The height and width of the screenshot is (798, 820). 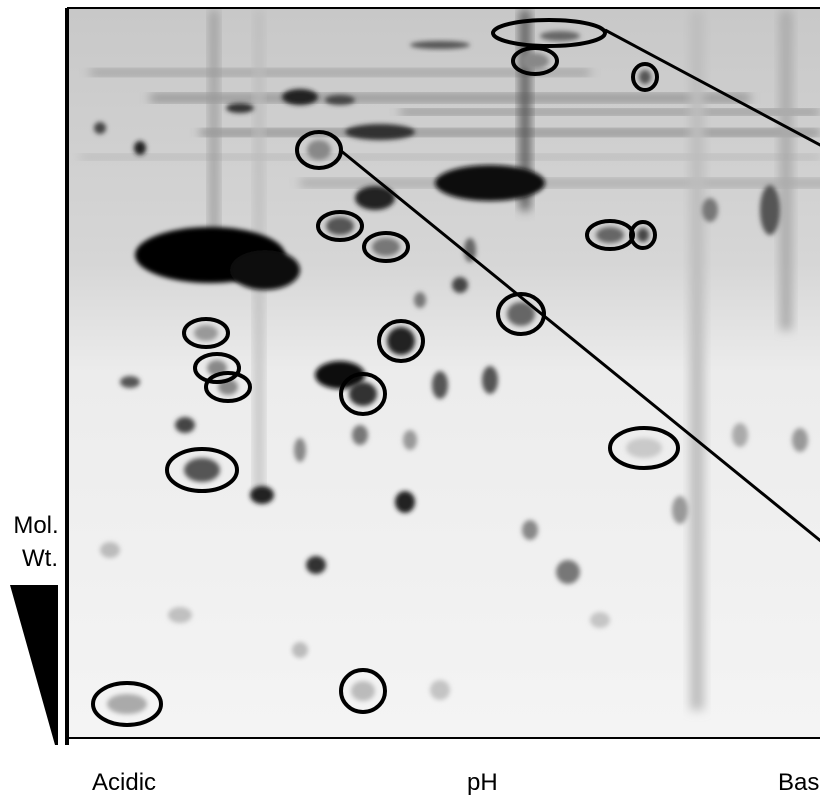 I want to click on mol-wt-wedge, so click(x=34, y=665).